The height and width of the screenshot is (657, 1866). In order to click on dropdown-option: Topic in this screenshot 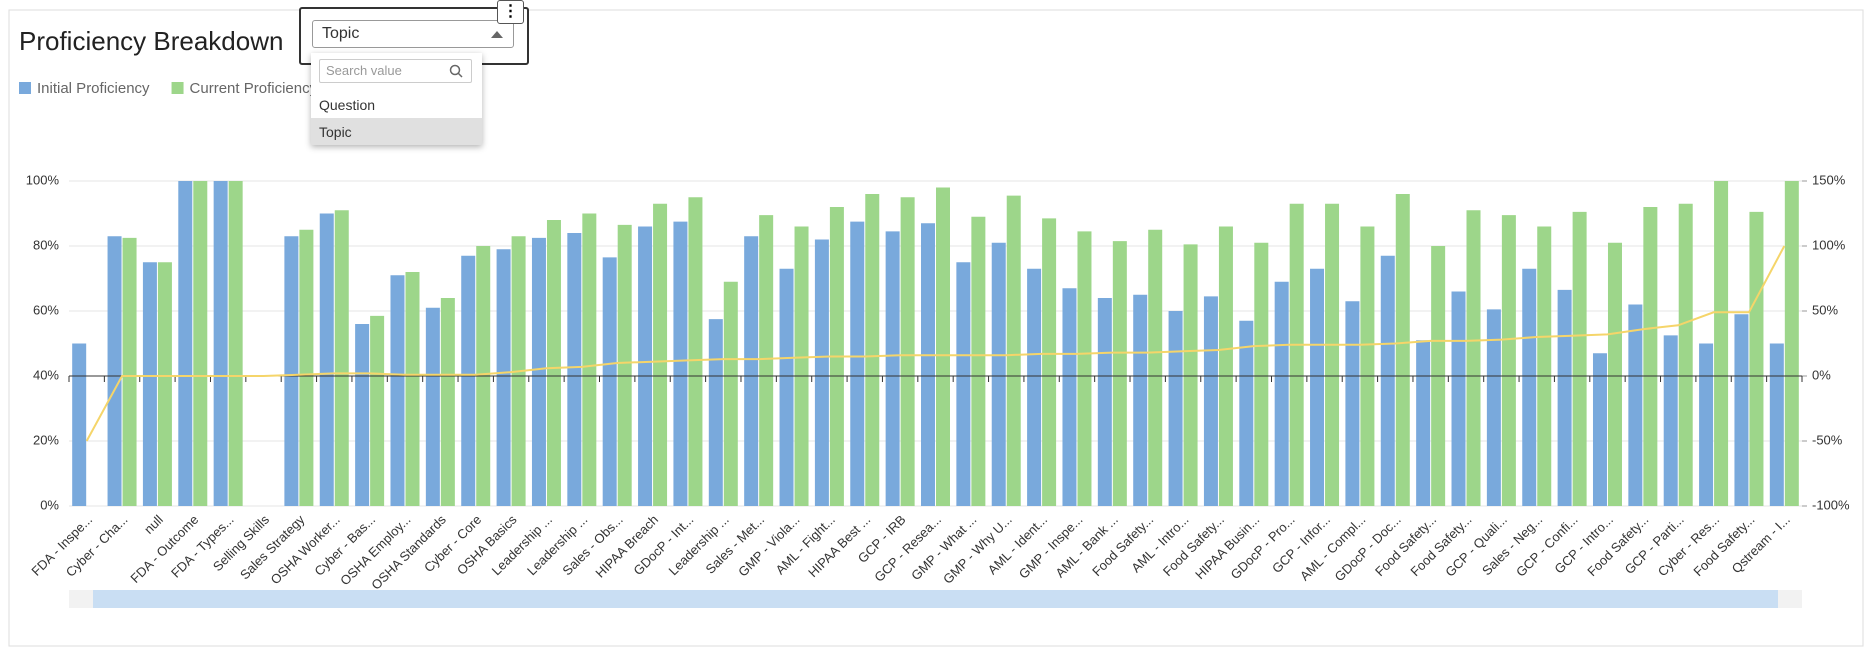, I will do `click(396, 131)`.